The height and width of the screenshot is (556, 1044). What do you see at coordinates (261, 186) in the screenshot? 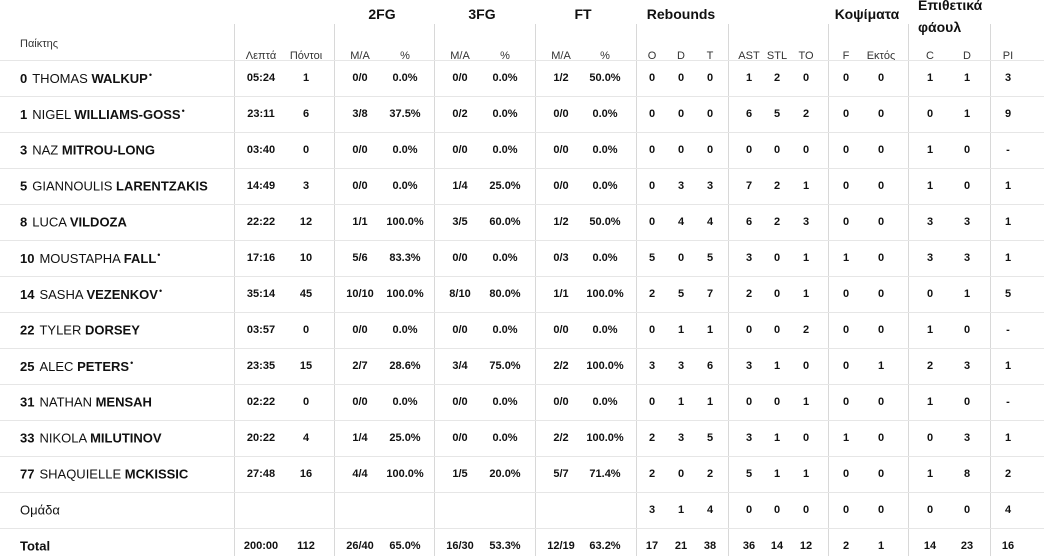
I see `stat-cell: 14:49` at bounding box center [261, 186].